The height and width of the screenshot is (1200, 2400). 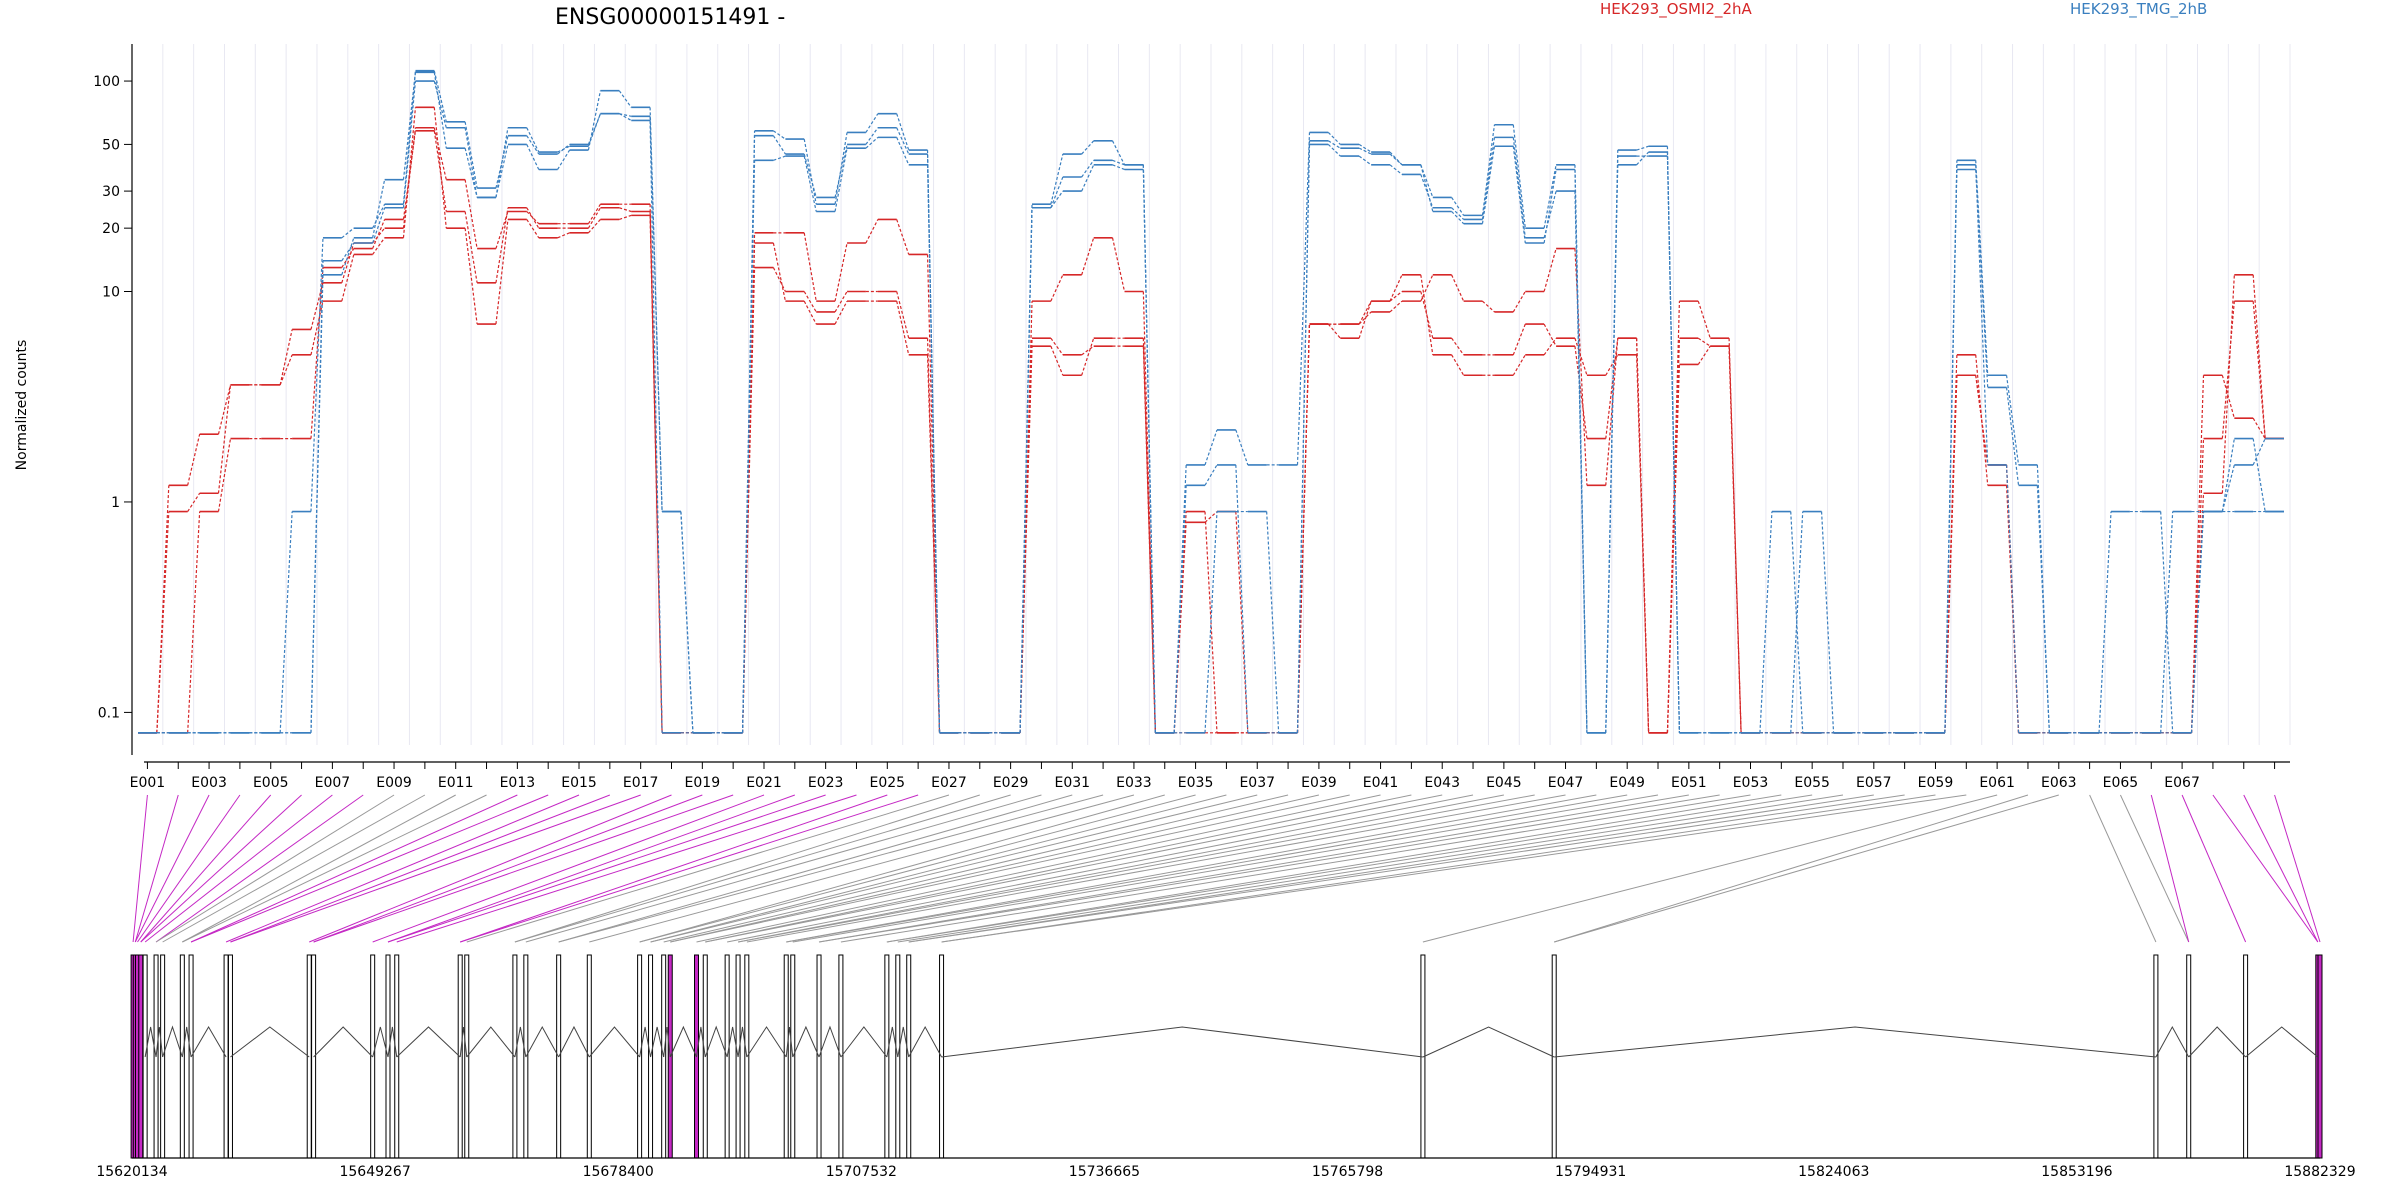 What do you see at coordinates (333, 783) in the screenshot?
I see `exon-label: E007` at bounding box center [333, 783].